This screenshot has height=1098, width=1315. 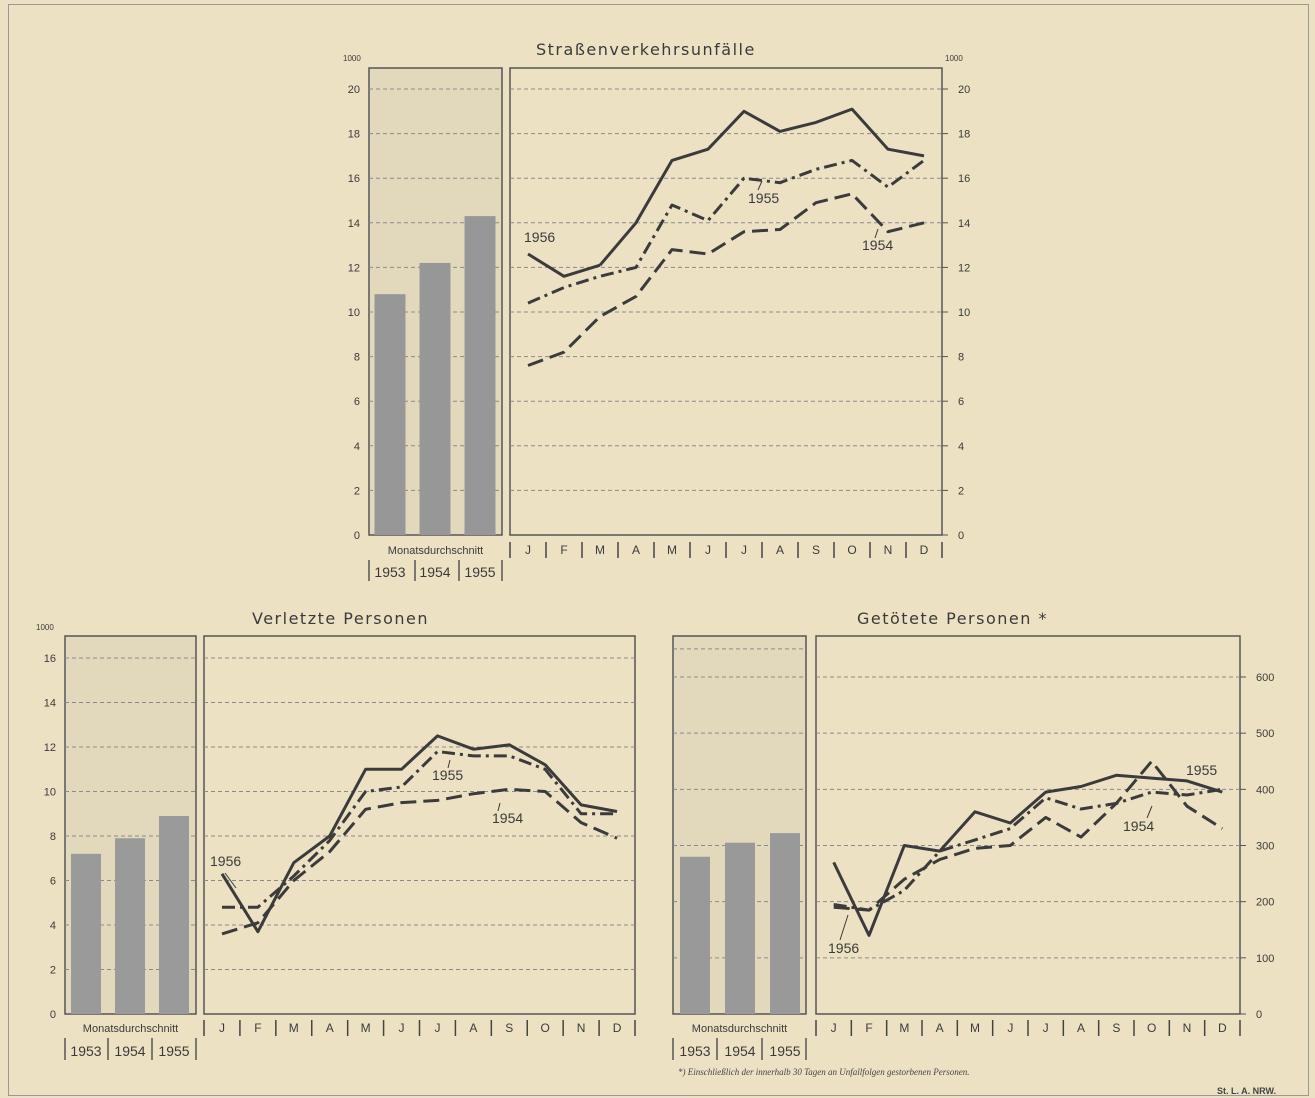 What do you see at coordinates (1265, 734) in the screenshot?
I see `getoetete-monthly-ytick-label: 500` at bounding box center [1265, 734].